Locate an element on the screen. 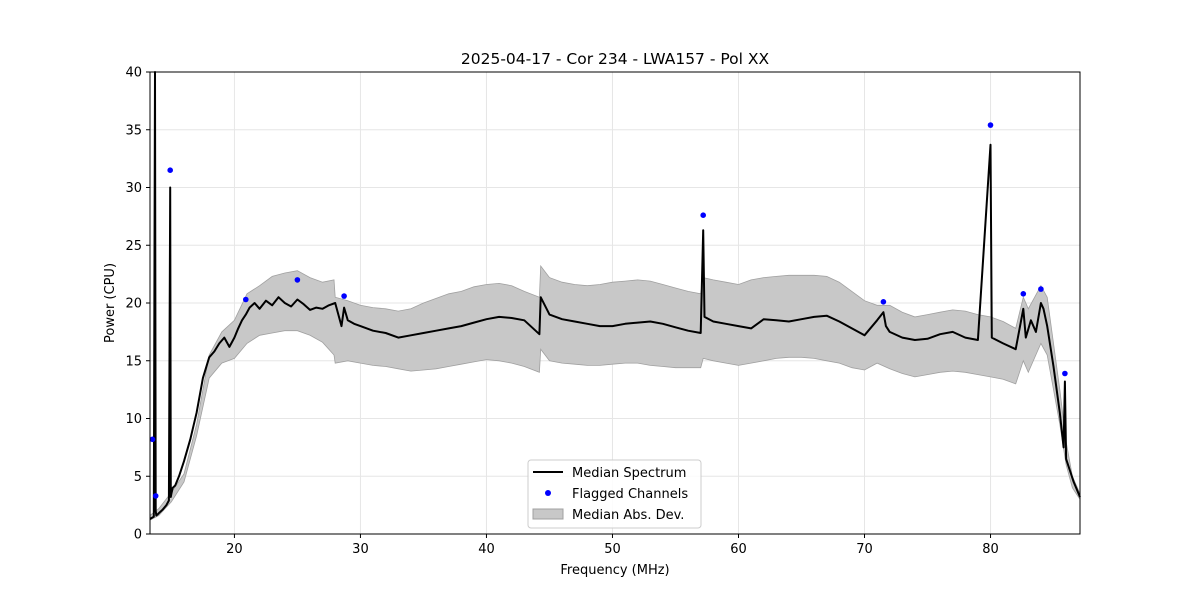 The height and width of the screenshot is (600, 1200). x-tick-label: 30 is located at coordinates (360, 549).